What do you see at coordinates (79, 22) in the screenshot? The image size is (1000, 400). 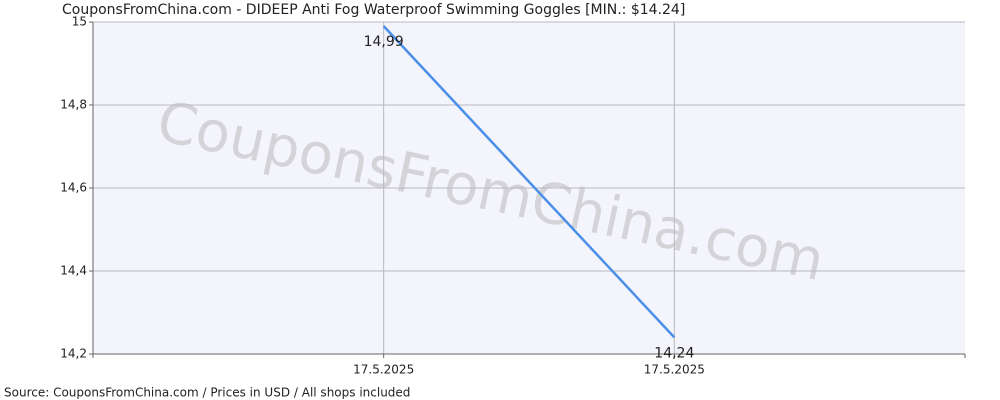 I see `y-tick-label: 15` at bounding box center [79, 22].